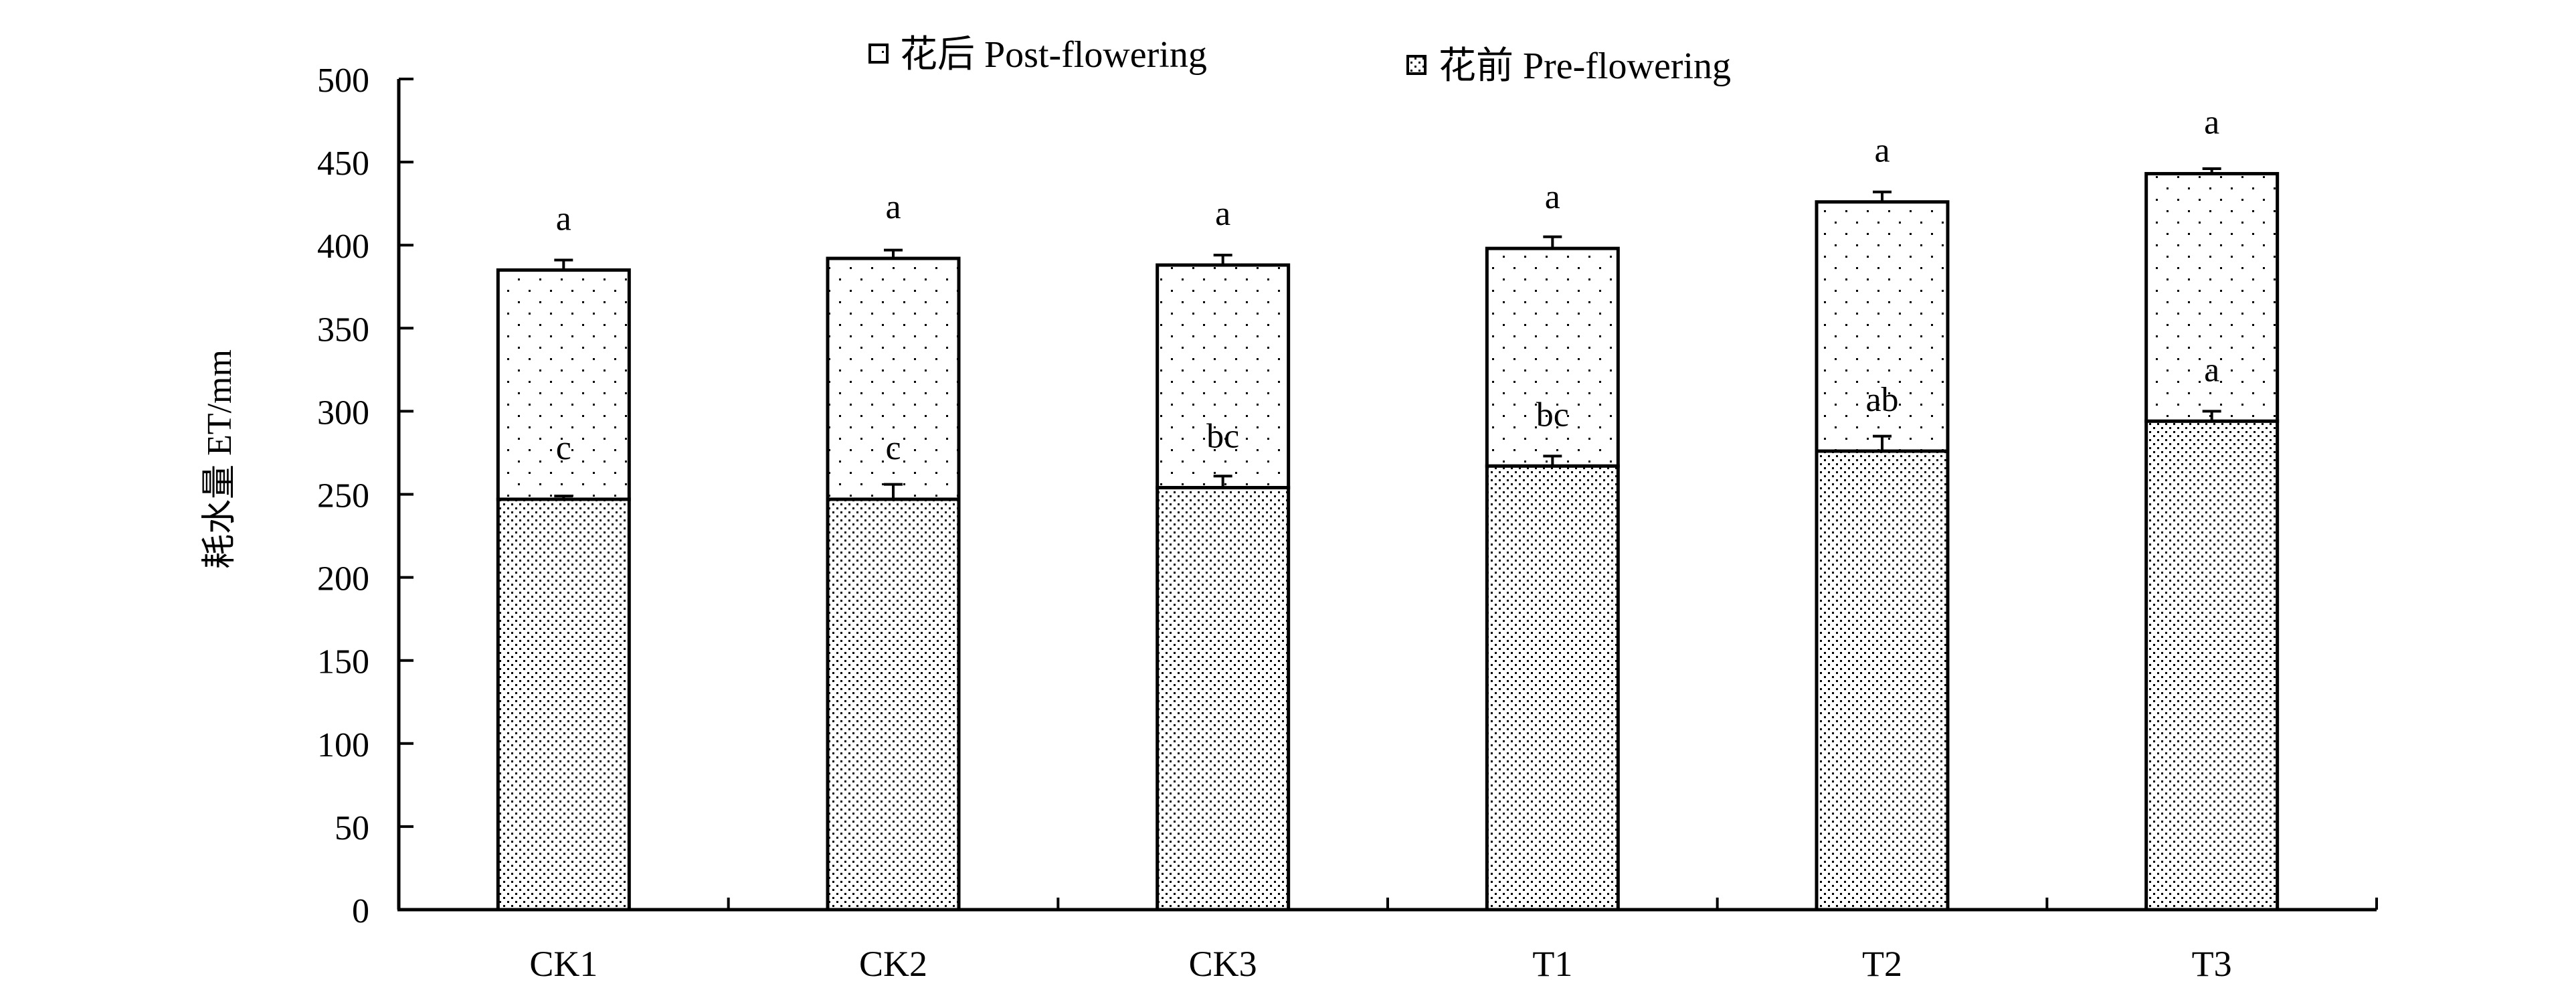 The width and height of the screenshot is (2576, 998). I want to click on bar-pre-flowering-T2, so click(1882, 680).